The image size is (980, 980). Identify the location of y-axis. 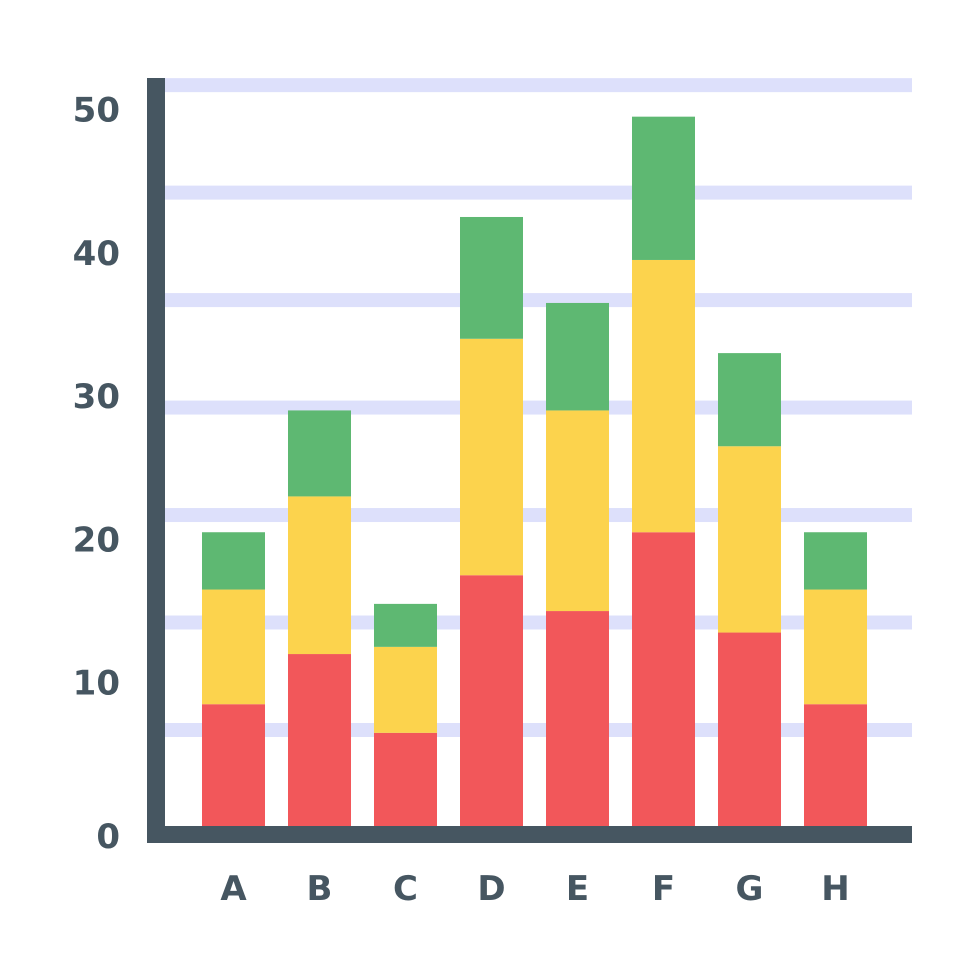
(156, 460).